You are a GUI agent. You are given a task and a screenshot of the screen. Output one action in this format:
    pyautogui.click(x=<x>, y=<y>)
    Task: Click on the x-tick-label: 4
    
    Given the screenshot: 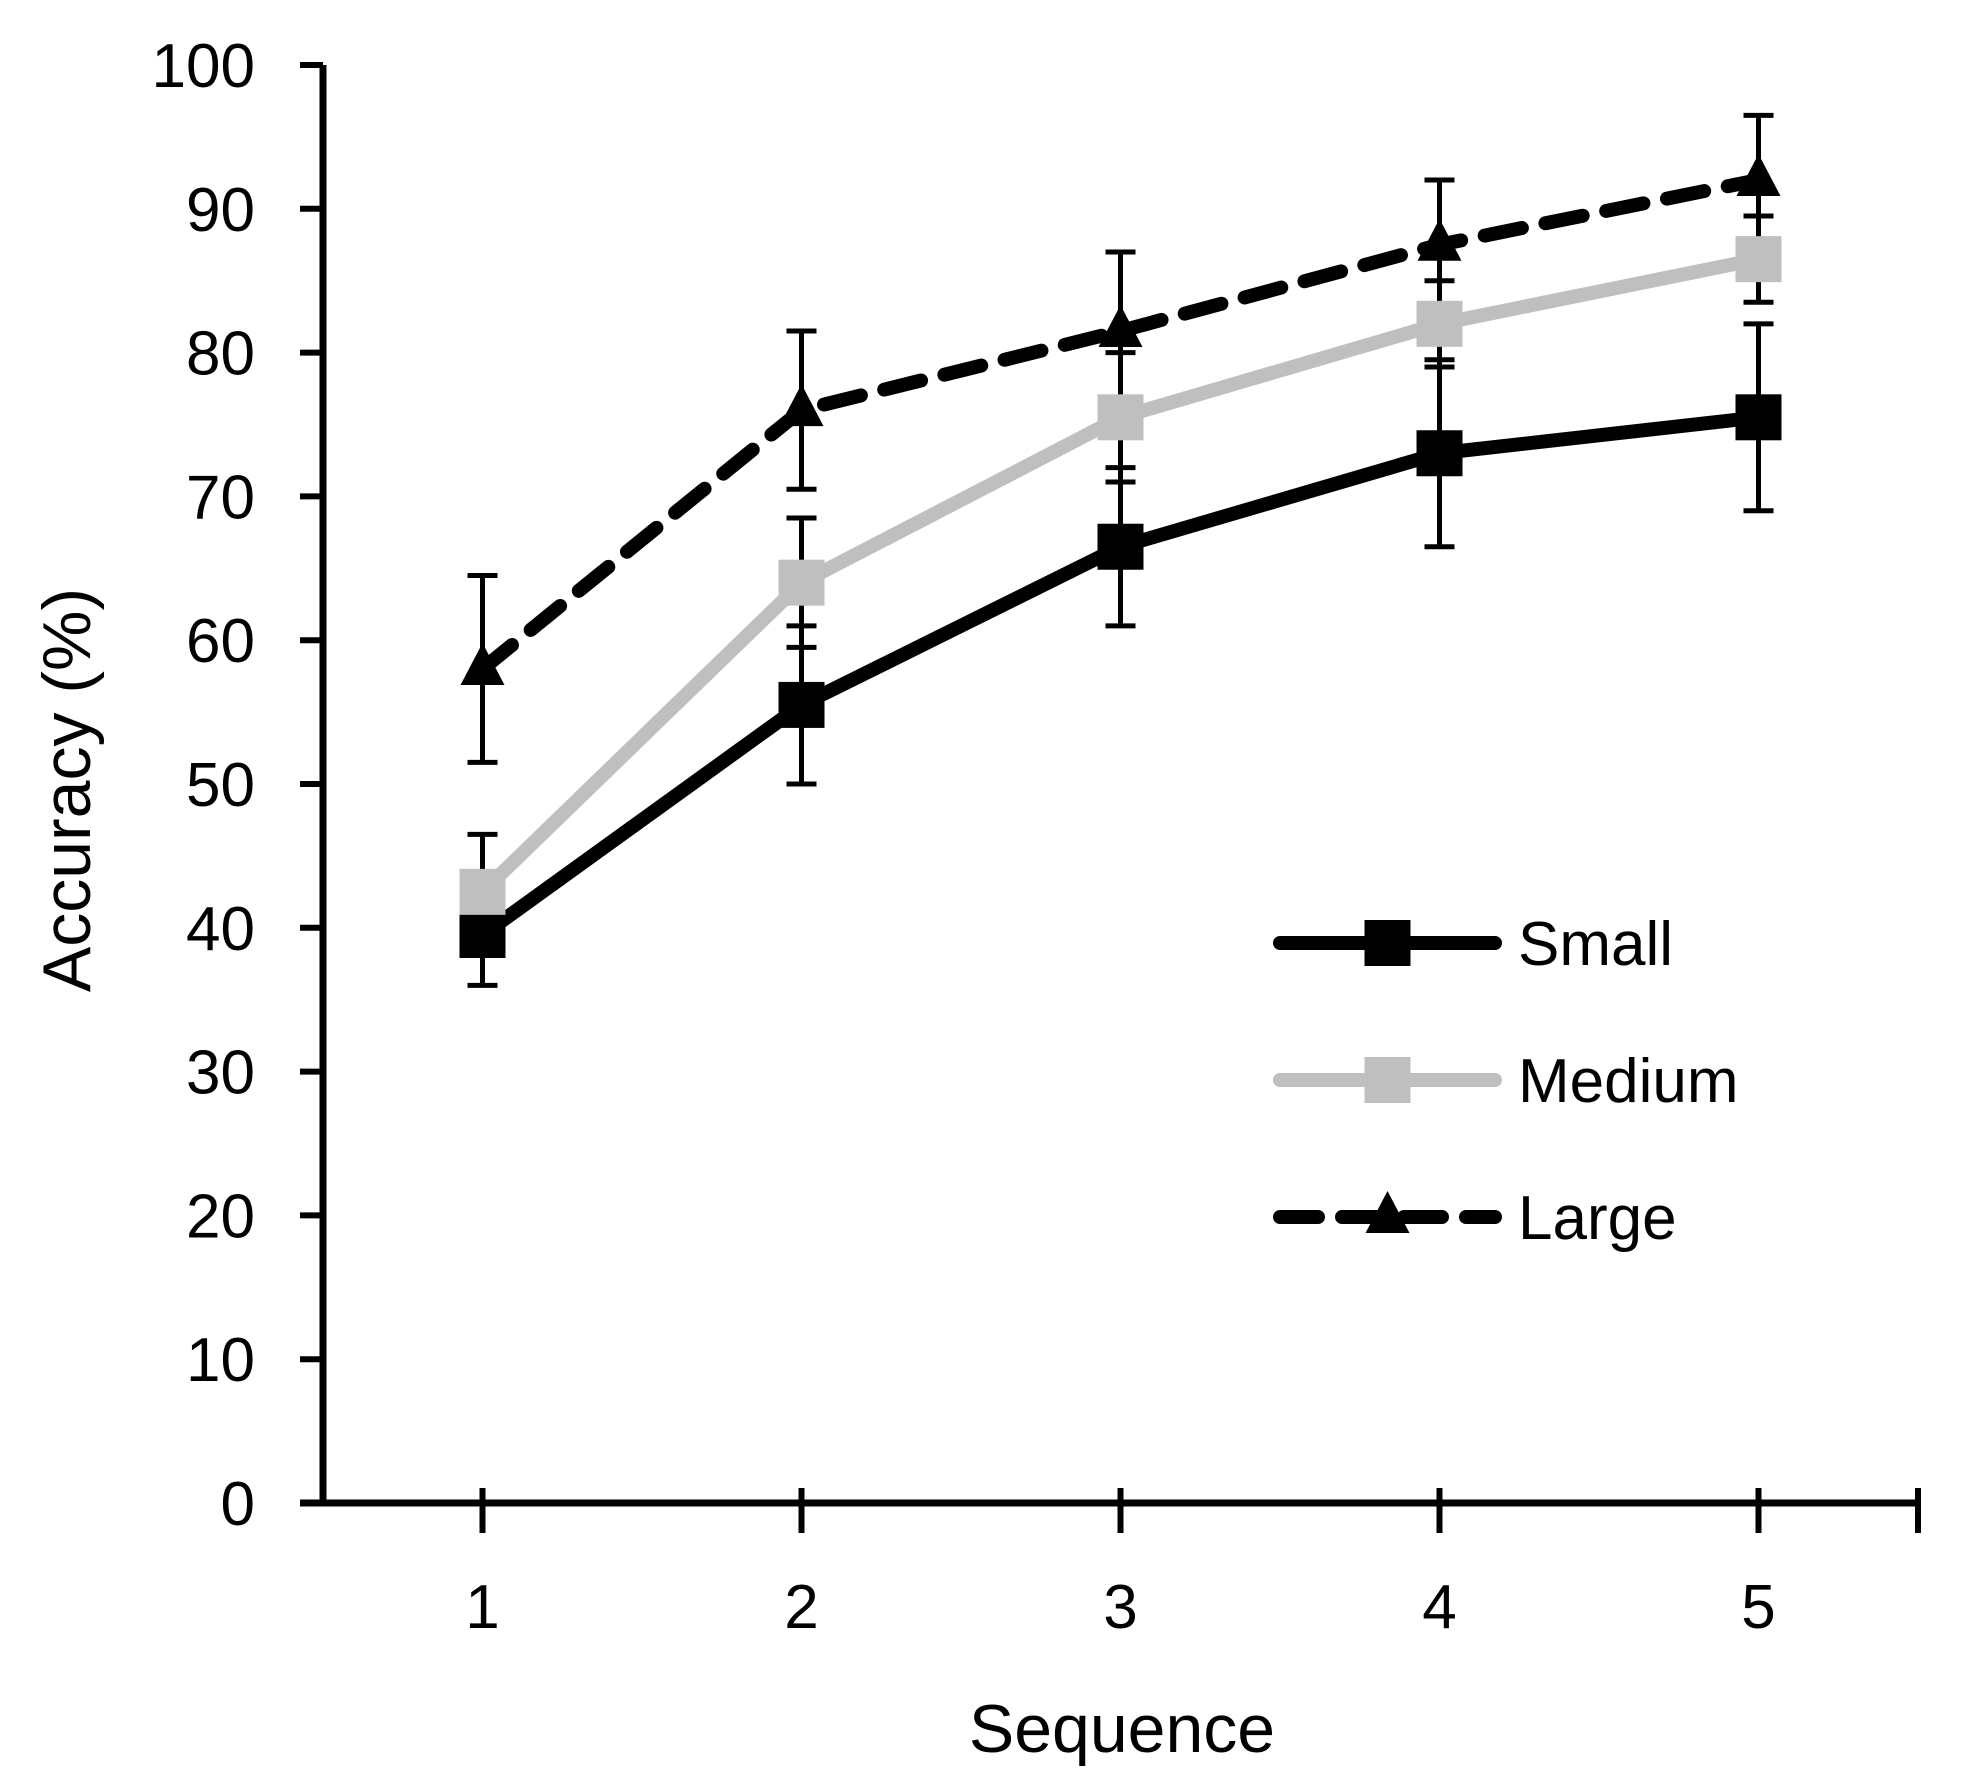 What is the action you would take?
    pyautogui.click(x=1439, y=1607)
    